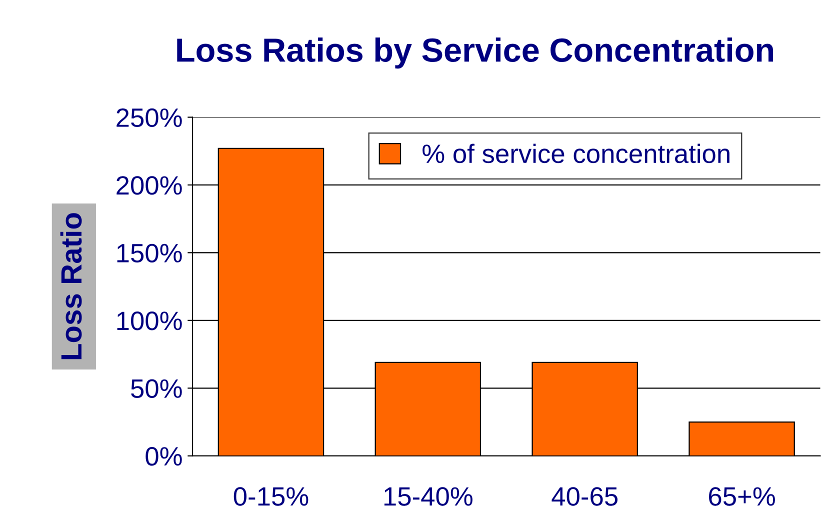 This screenshot has height=521, width=837. Describe the element at coordinates (576, 154) in the screenshot. I see `legend-label: % of service concentration` at that location.